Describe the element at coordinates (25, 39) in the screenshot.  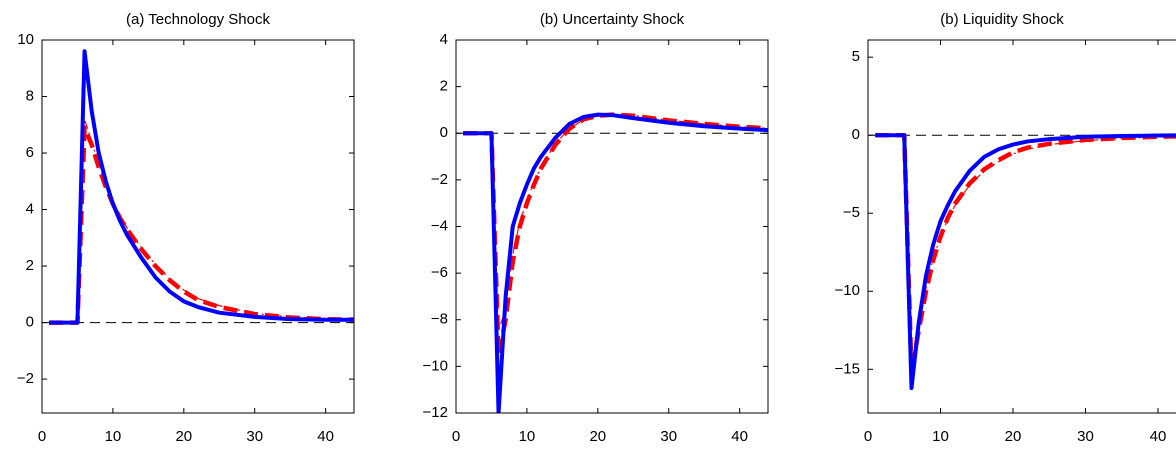
I see `y-tick-label: 10` at that location.